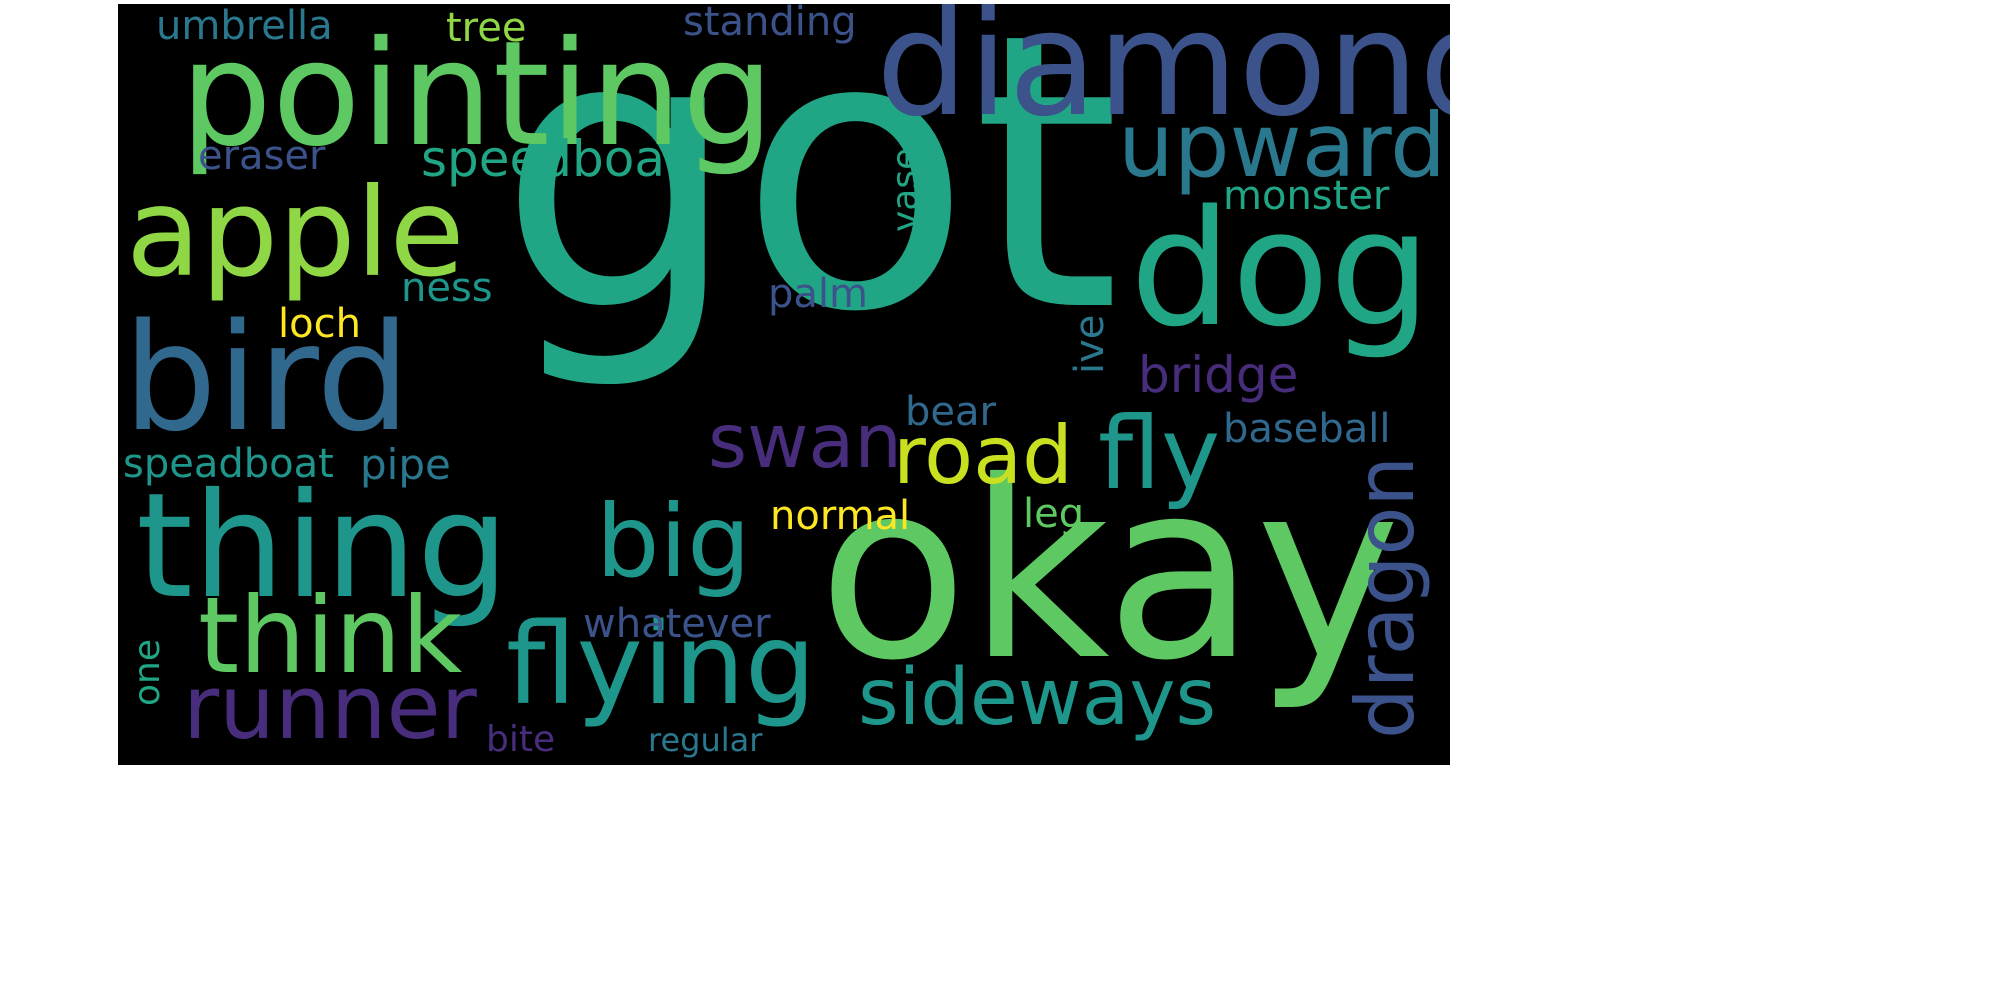  What do you see at coordinates (330, 636) in the screenshot?
I see `word-think: think` at bounding box center [330, 636].